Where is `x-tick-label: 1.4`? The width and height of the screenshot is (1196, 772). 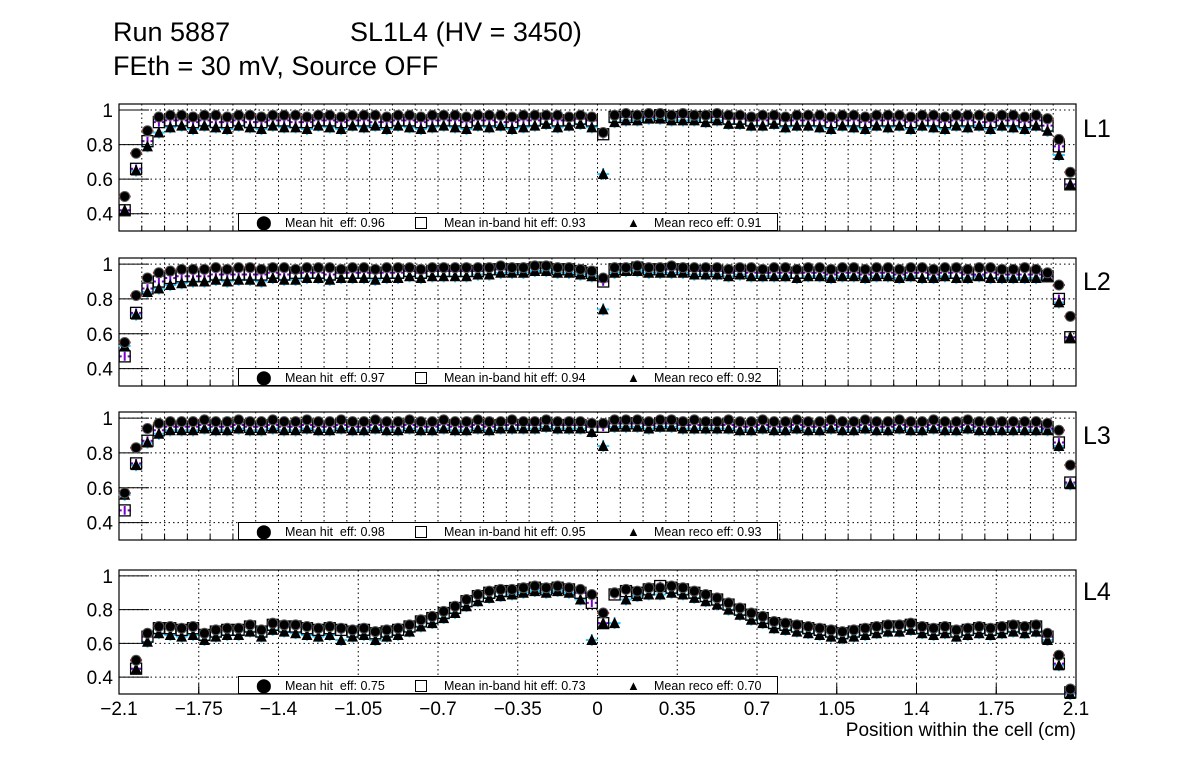 x-tick-label: 1.4 is located at coordinates (916, 709).